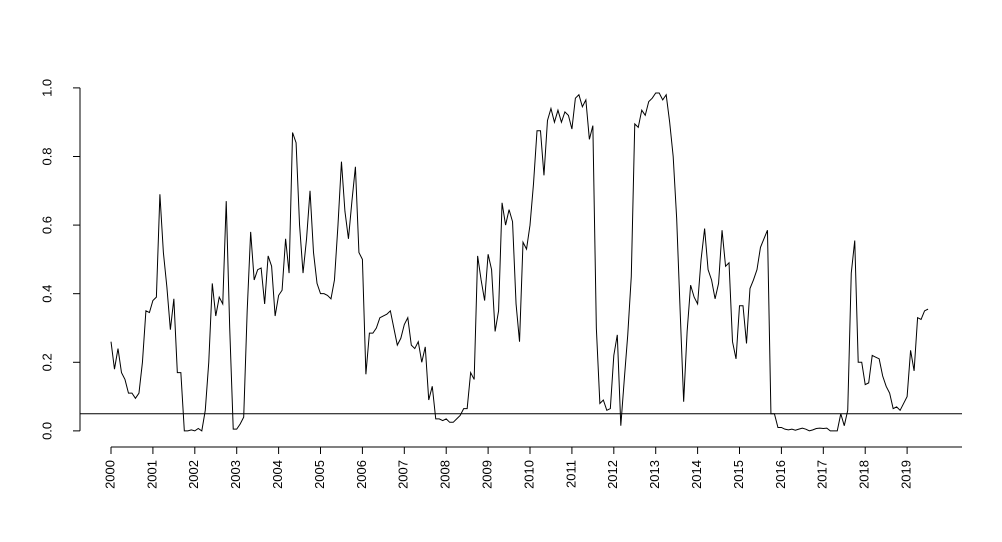  Describe the element at coordinates (151, 474) in the screenshot. I see `x-tick-label: 2001` at that location.